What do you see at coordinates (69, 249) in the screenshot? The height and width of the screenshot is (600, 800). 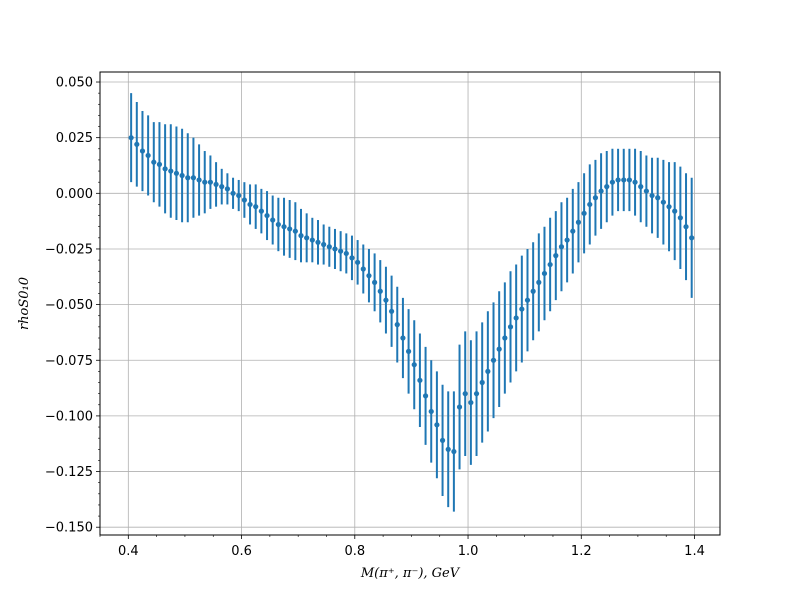 I see `y-tick-label: −0.025` at bounding box center [69, 249].